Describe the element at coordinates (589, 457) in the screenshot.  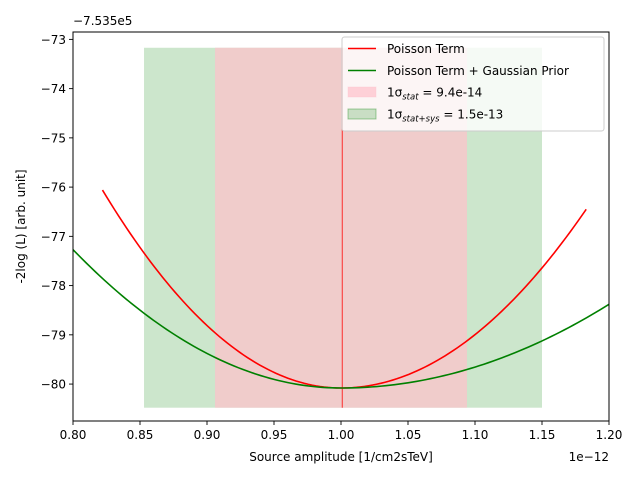
I see `x-offset-label: 1e−12` at that location.